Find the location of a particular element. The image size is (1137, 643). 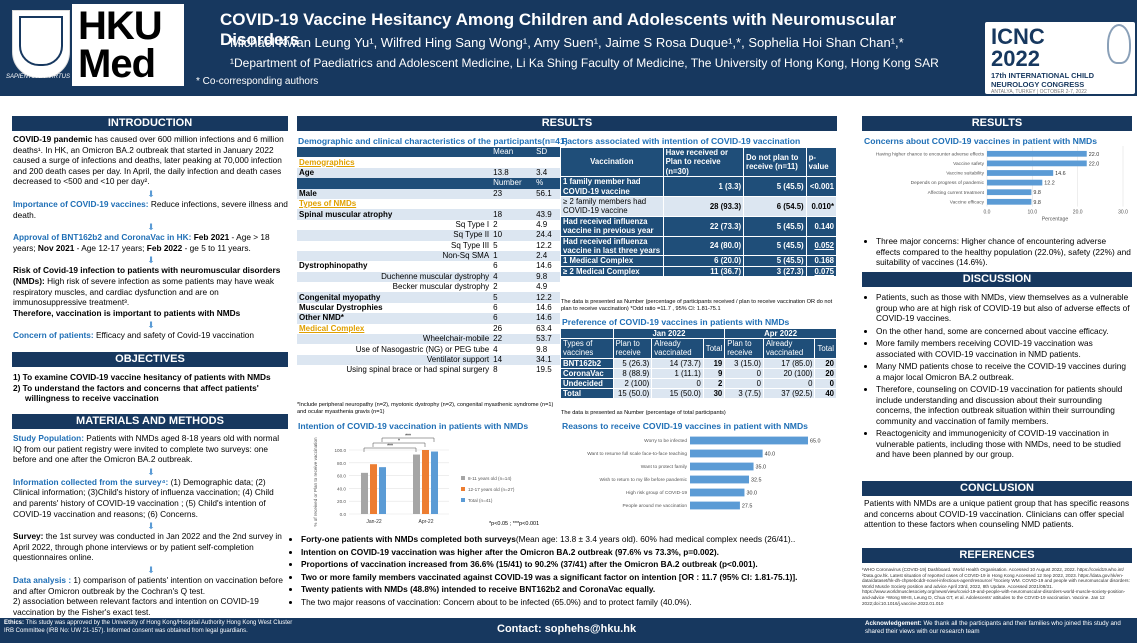

table-cell: Sq Type III is located at coordinates (394, 245).